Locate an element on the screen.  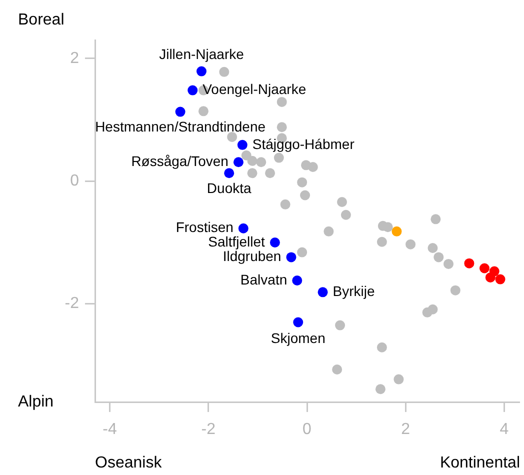
annotation: Røssåga/Toven is located at coordinates (179, 160).